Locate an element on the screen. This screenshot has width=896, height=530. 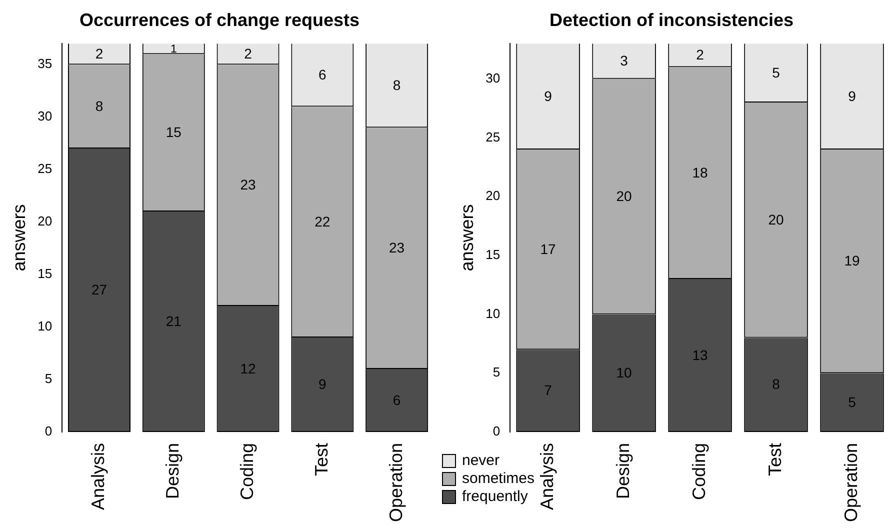
legend-label: never is located at coordinates (481, 461).